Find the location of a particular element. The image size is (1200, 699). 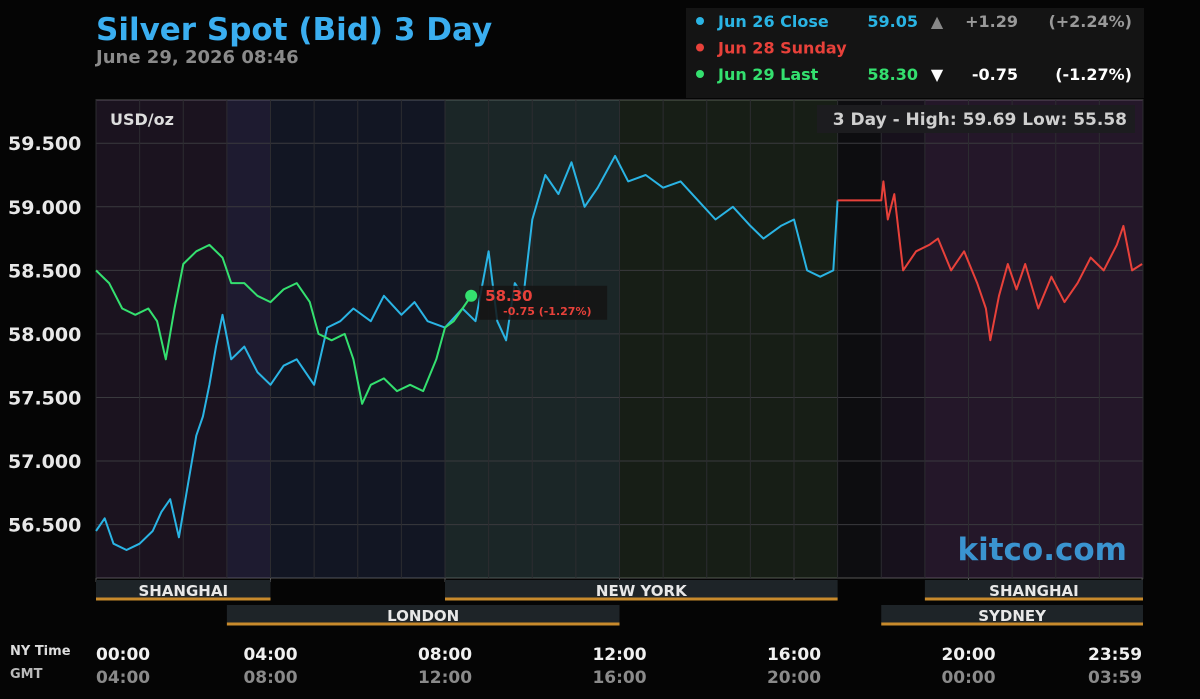

y-tick-label: 57.000 is located at coordinates (44, 462).